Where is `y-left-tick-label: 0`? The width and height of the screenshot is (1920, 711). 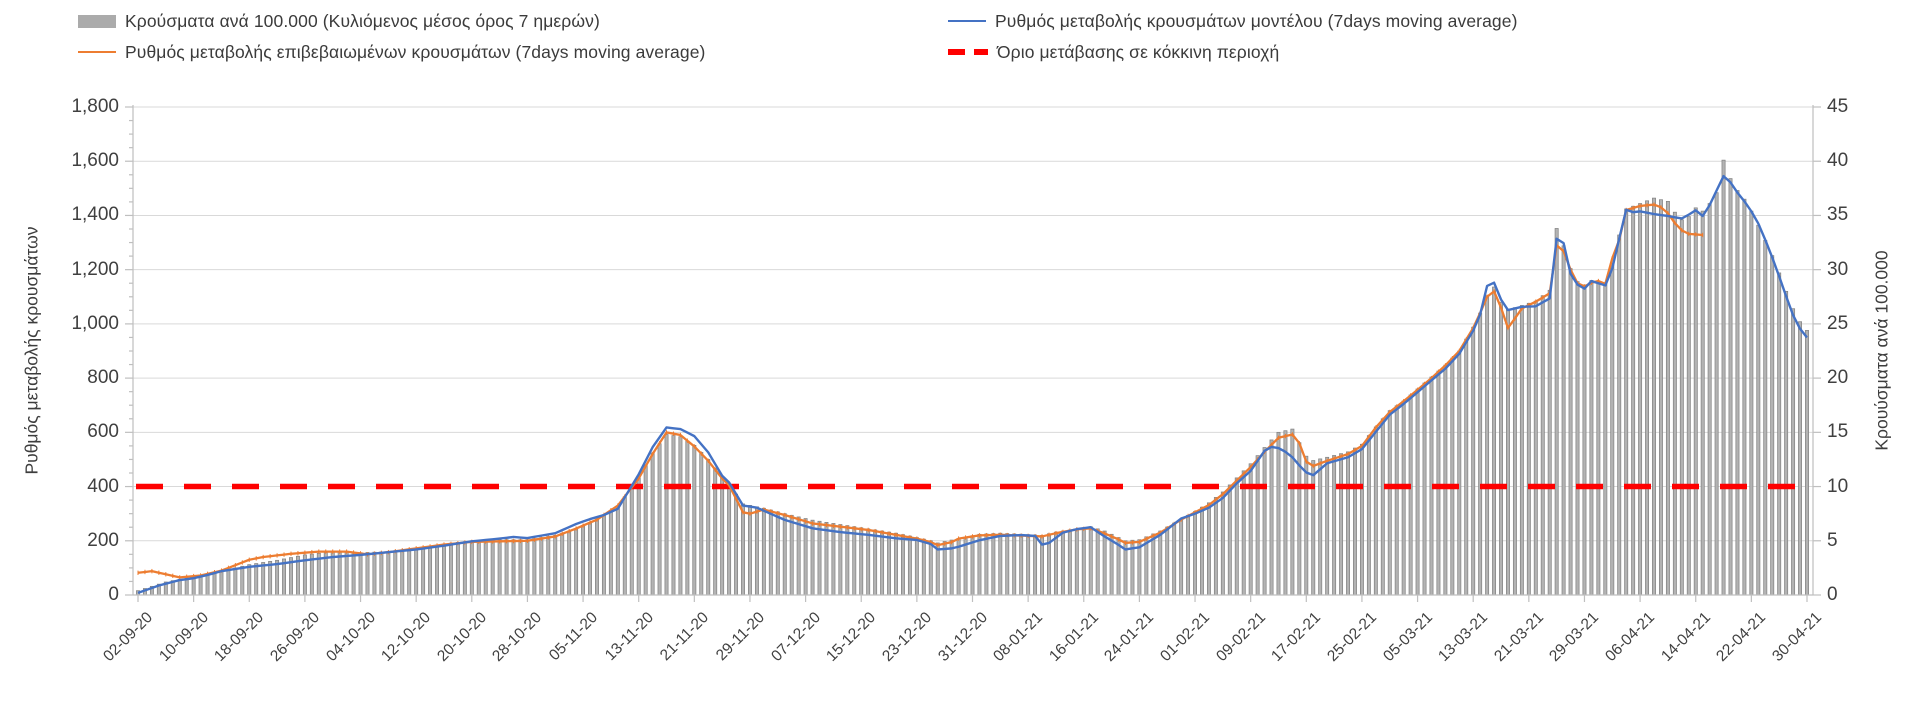
y-left-tick-label: 0 is located at coordinates (113, 594).